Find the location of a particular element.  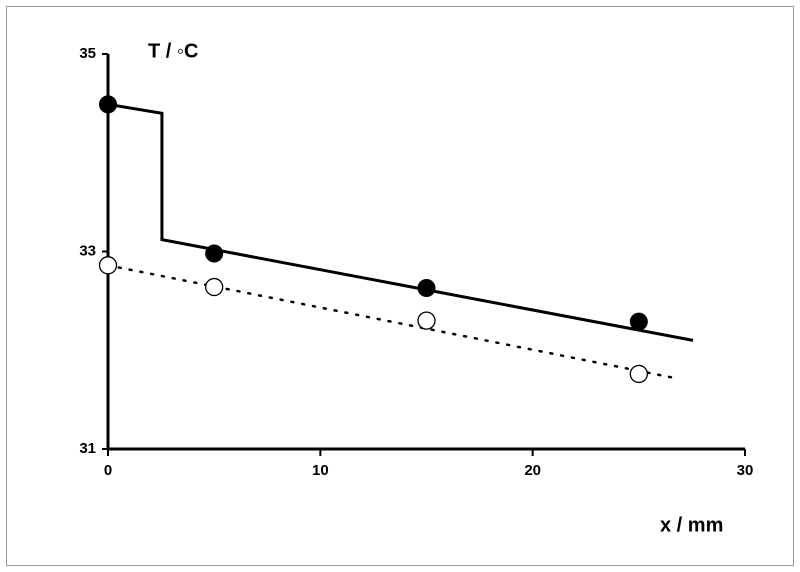

y-tick-label: 33 is located at coordinates (87, 250).